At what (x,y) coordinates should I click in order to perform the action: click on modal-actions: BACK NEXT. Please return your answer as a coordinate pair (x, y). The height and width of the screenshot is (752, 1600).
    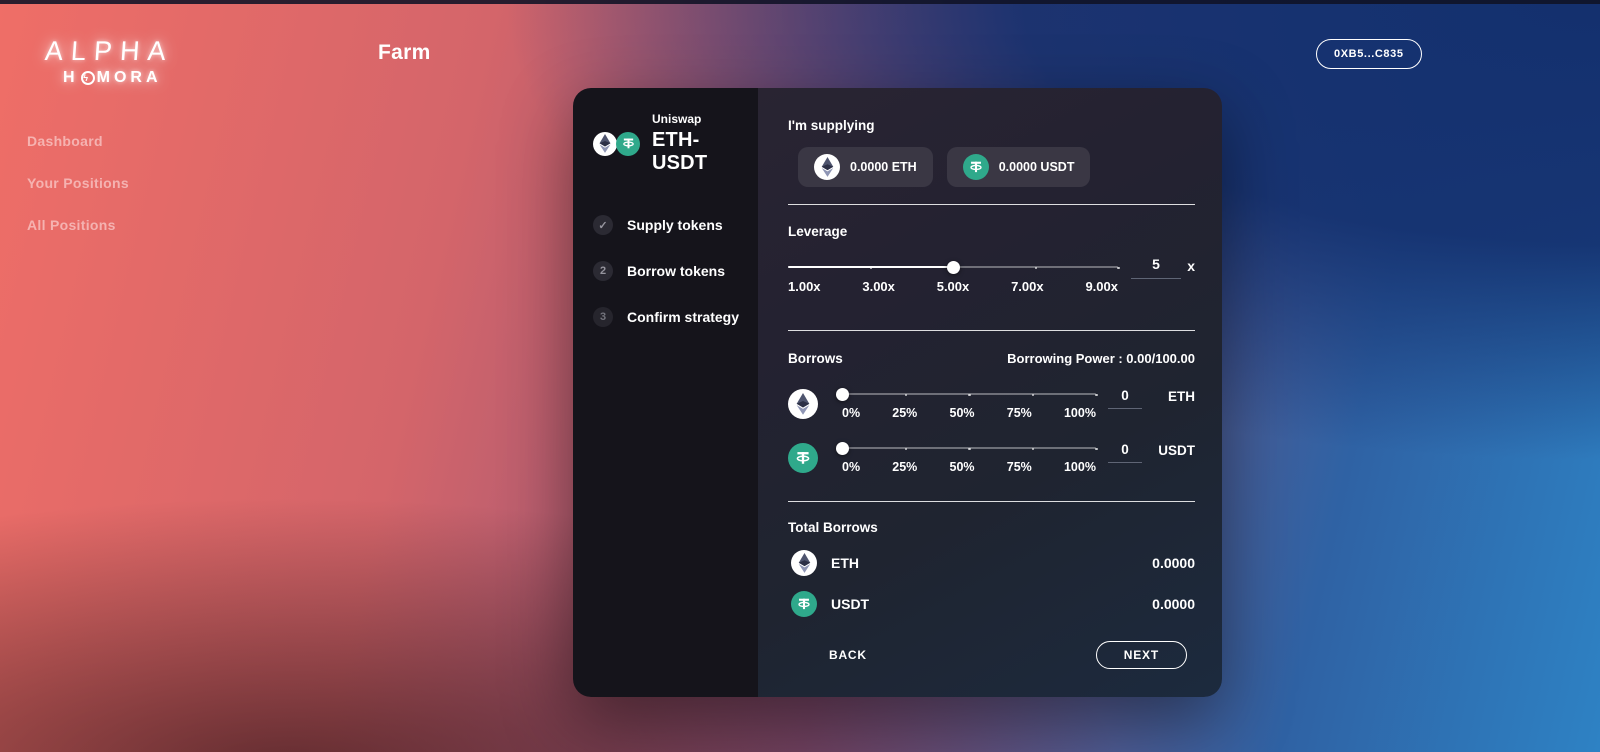
    Looking at the image, I should click on (991, 655).